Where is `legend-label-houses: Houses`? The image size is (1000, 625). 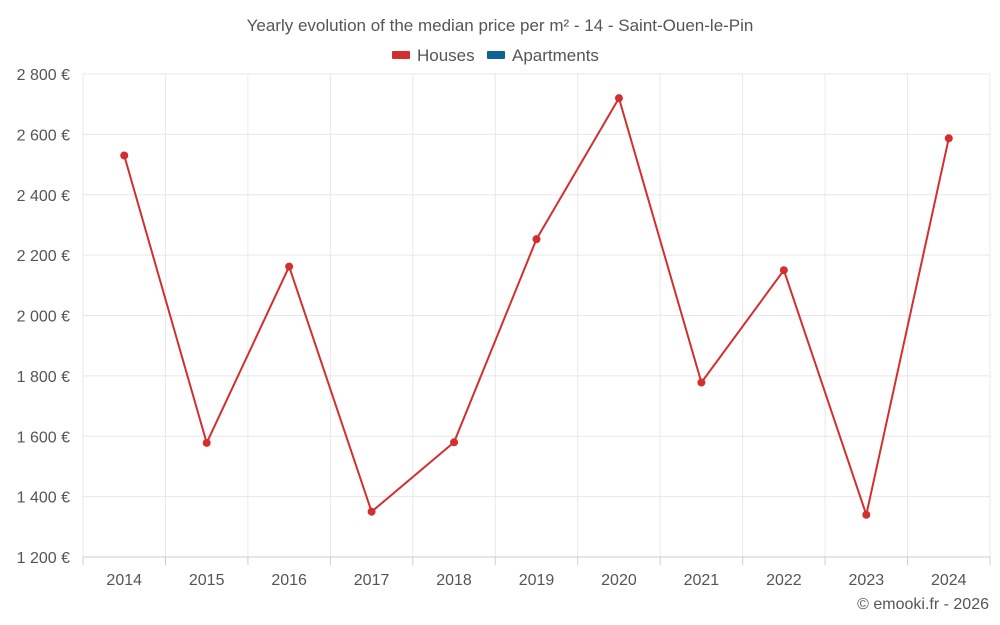 legend-label-houses: Houses is located at coordinates (446, 55).